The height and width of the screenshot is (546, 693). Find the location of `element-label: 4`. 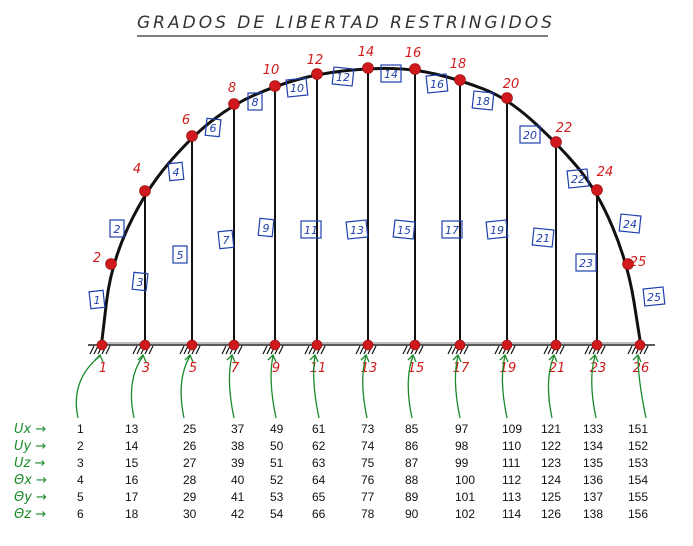

element-label: 4 is located at coordinates (176, 171).